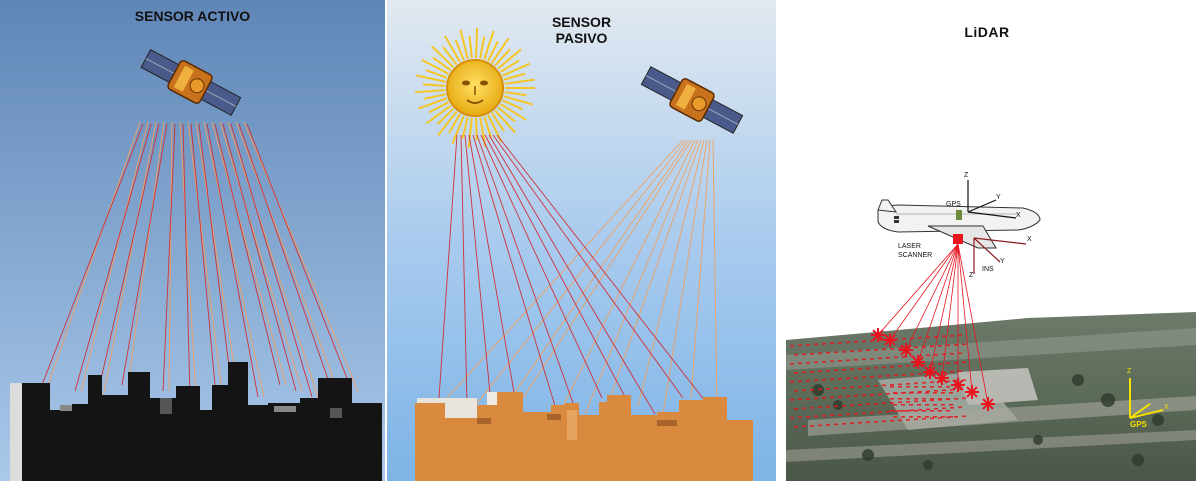 The image size is (1196, 481). What do you see at coordinates (581, 22) in the screenshot?
I see `panel-title-passive-line1: SENSOR` at bounding box center [581, 22].